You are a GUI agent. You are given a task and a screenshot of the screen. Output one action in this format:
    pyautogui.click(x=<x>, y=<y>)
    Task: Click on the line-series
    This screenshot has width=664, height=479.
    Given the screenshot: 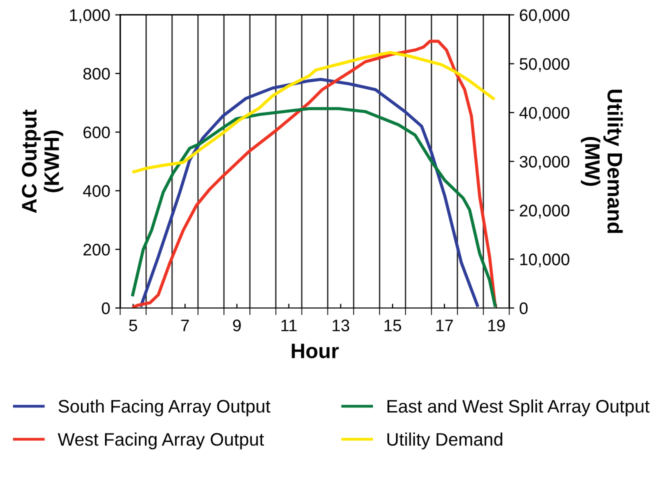 What is the action you would take?
    pyautogui.click(x=313, y=112)
    